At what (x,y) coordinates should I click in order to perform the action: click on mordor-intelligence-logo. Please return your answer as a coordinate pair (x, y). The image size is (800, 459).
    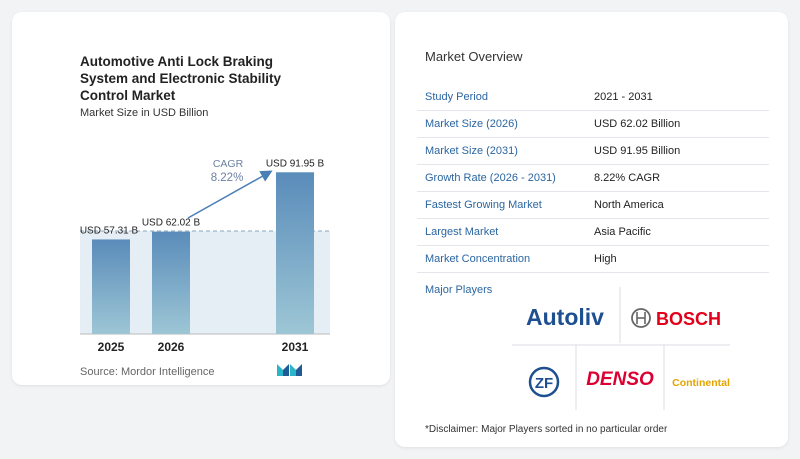
    Looking at the image, I should click on (289, 370).